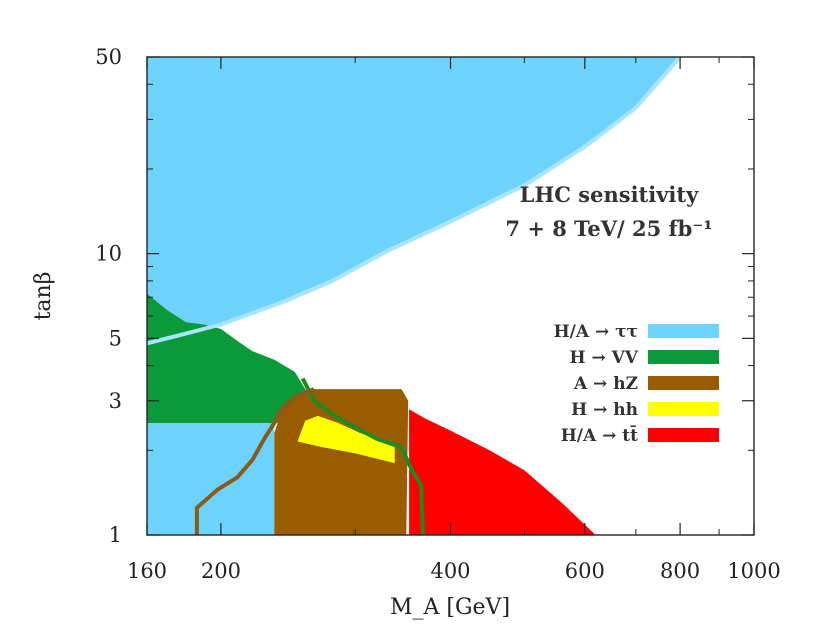 This screenshot has width=815, height=633. I want to click on legend-label: H/A → tt̄, so click(599, 435).